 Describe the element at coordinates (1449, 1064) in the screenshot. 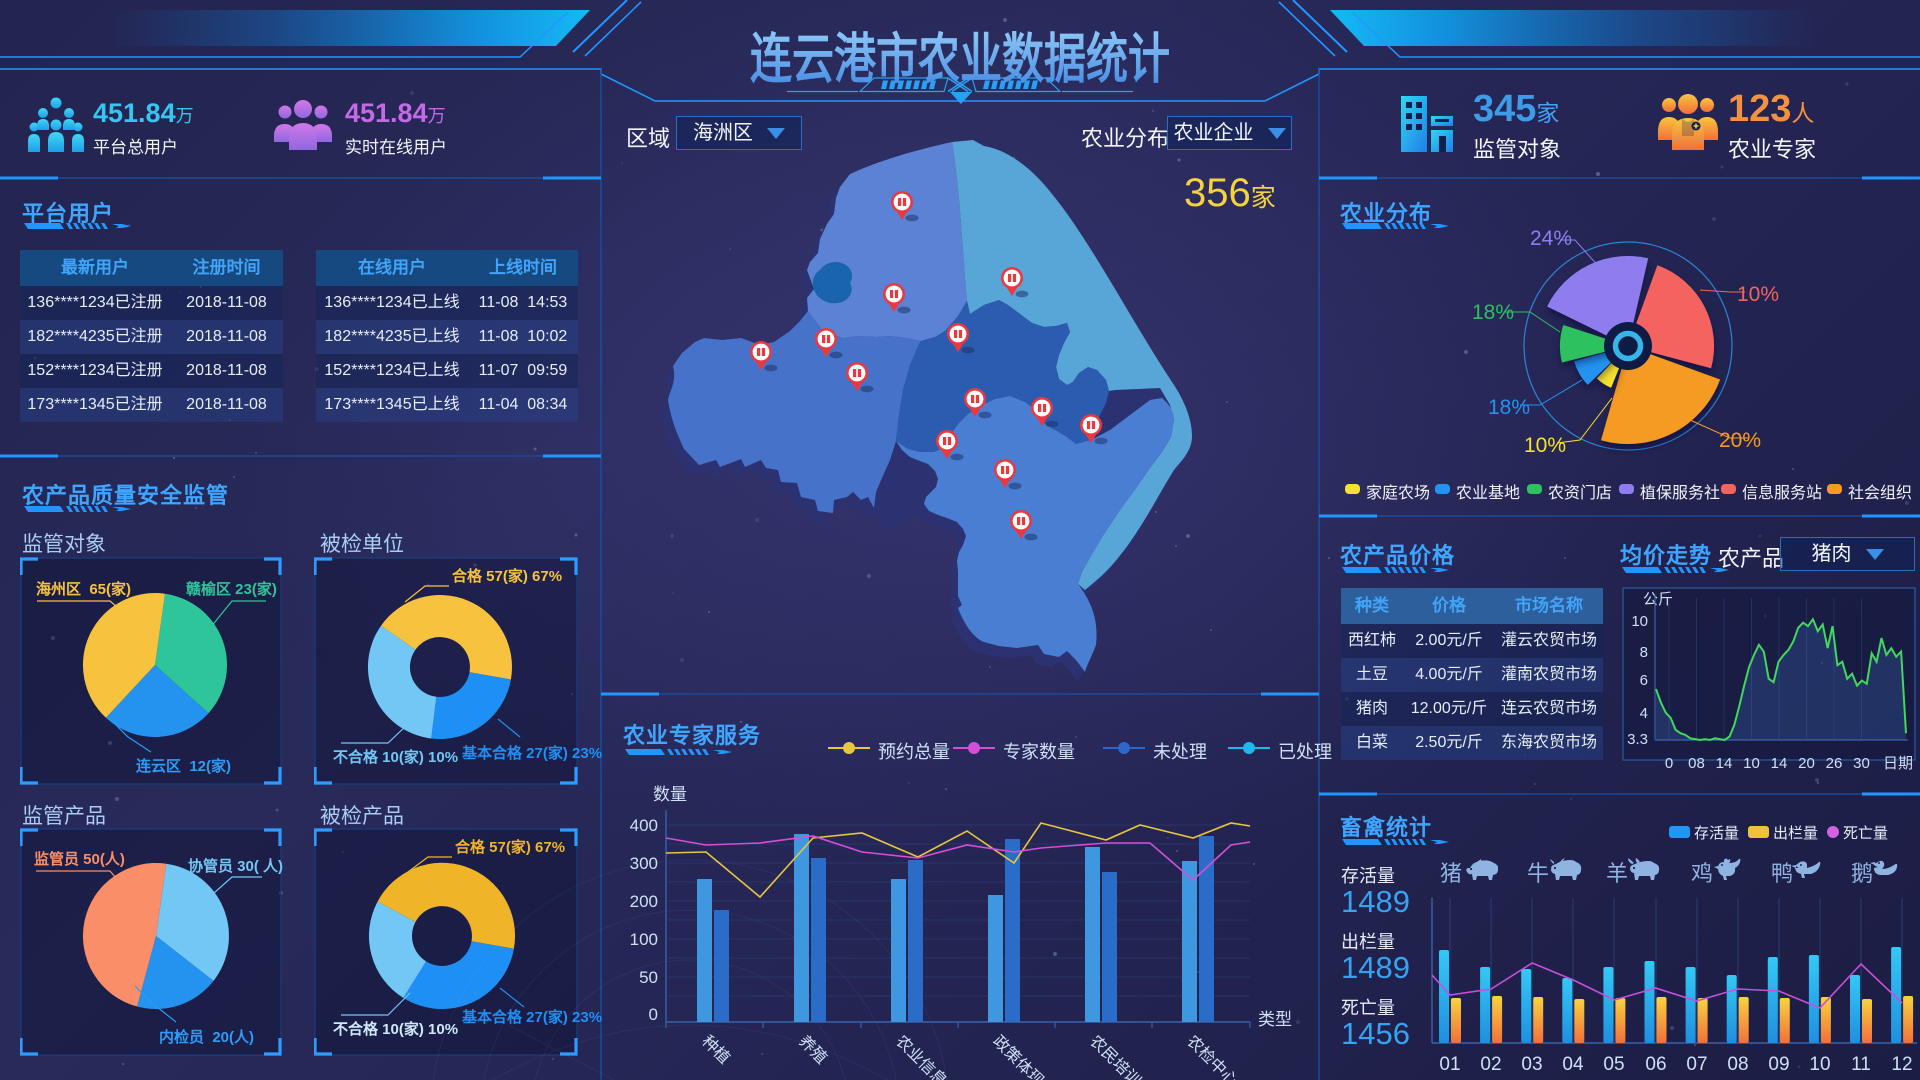

I see `svg-text: 01` at that location.